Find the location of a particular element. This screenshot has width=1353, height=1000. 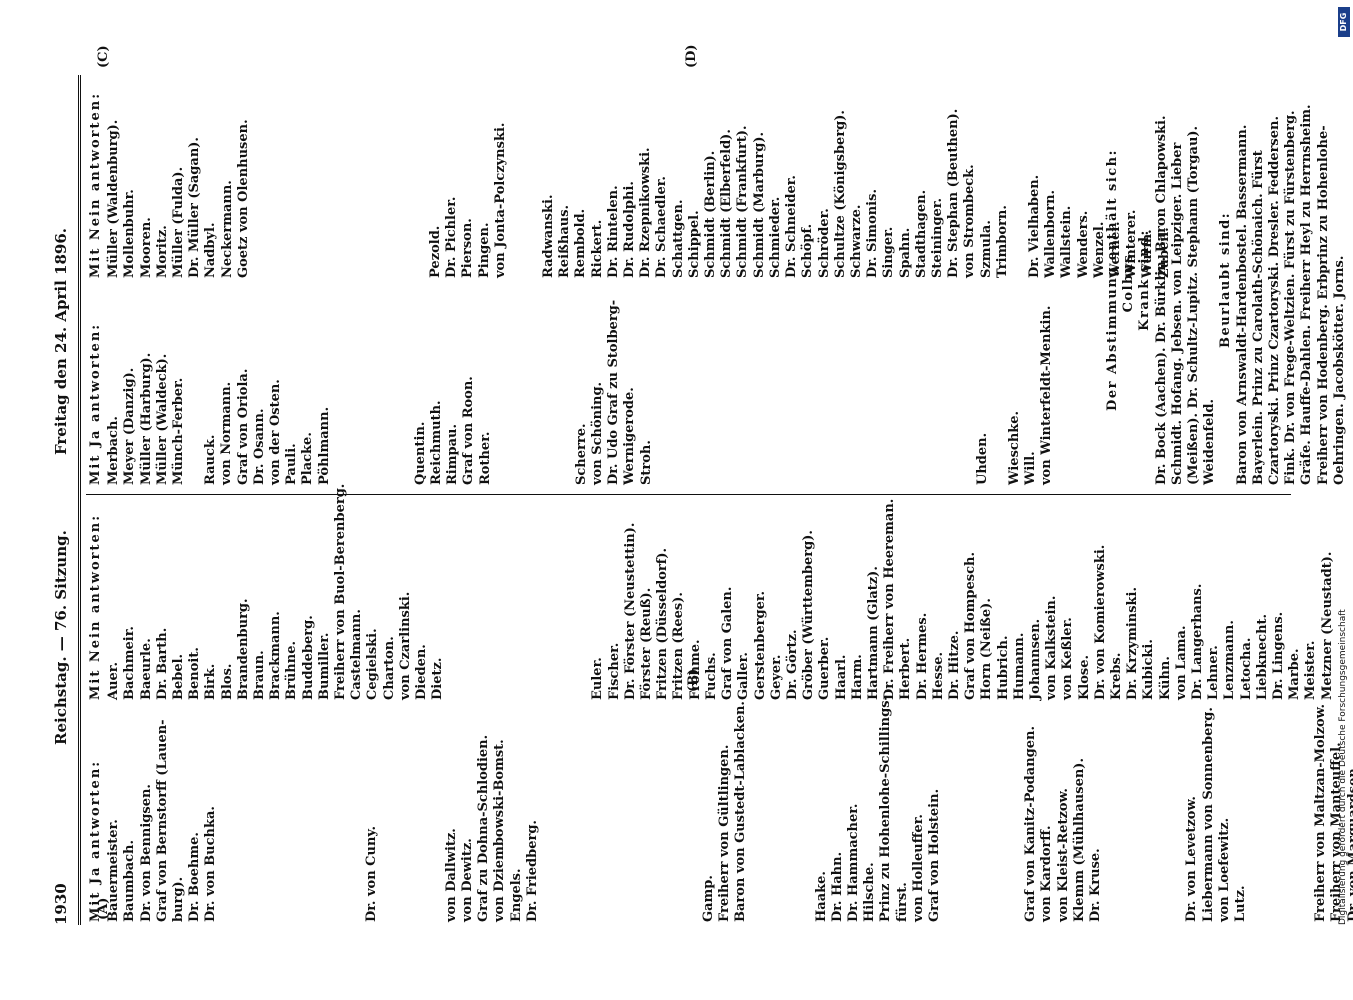

member-name: Graf von Holstein. is located at coordinates (935, 855).